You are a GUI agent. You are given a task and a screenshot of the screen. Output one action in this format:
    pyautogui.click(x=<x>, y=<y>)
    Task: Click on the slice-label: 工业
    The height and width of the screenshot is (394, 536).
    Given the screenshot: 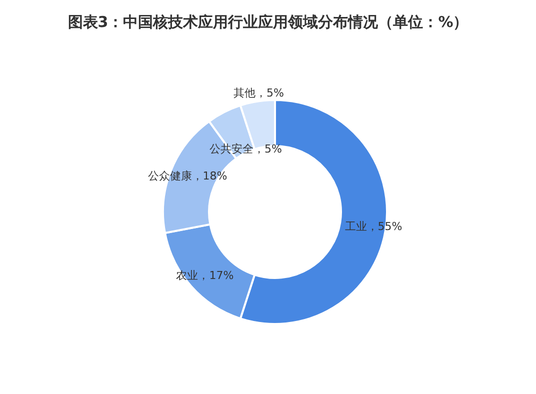 What is the action you would take?
    pyautogui.click(x=355, y=227)
    